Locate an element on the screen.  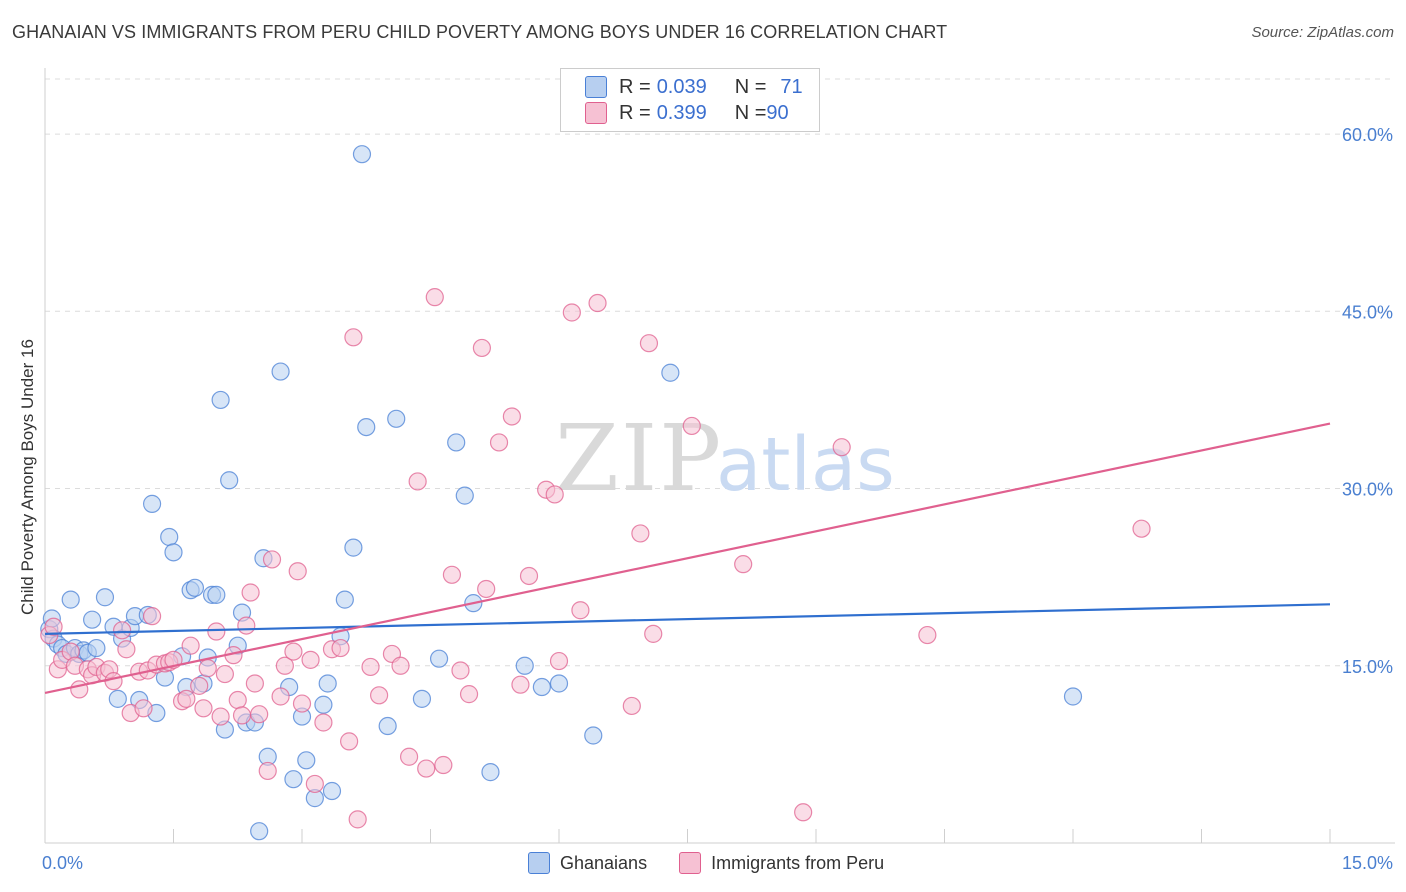
legend-swatch-pink is located at coordinates (596, 113).